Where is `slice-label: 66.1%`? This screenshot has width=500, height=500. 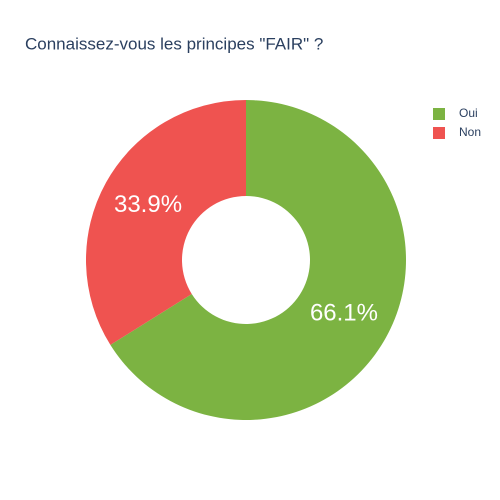
slice-label: 66.1% is located at coordinates (344, 313).